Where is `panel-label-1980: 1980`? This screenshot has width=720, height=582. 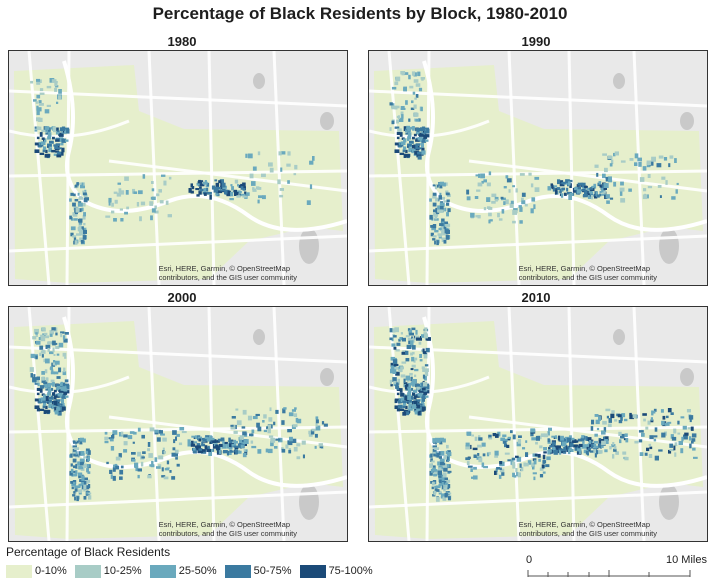 panel-label-1980: 1980 is located at coordinates (182, 41).